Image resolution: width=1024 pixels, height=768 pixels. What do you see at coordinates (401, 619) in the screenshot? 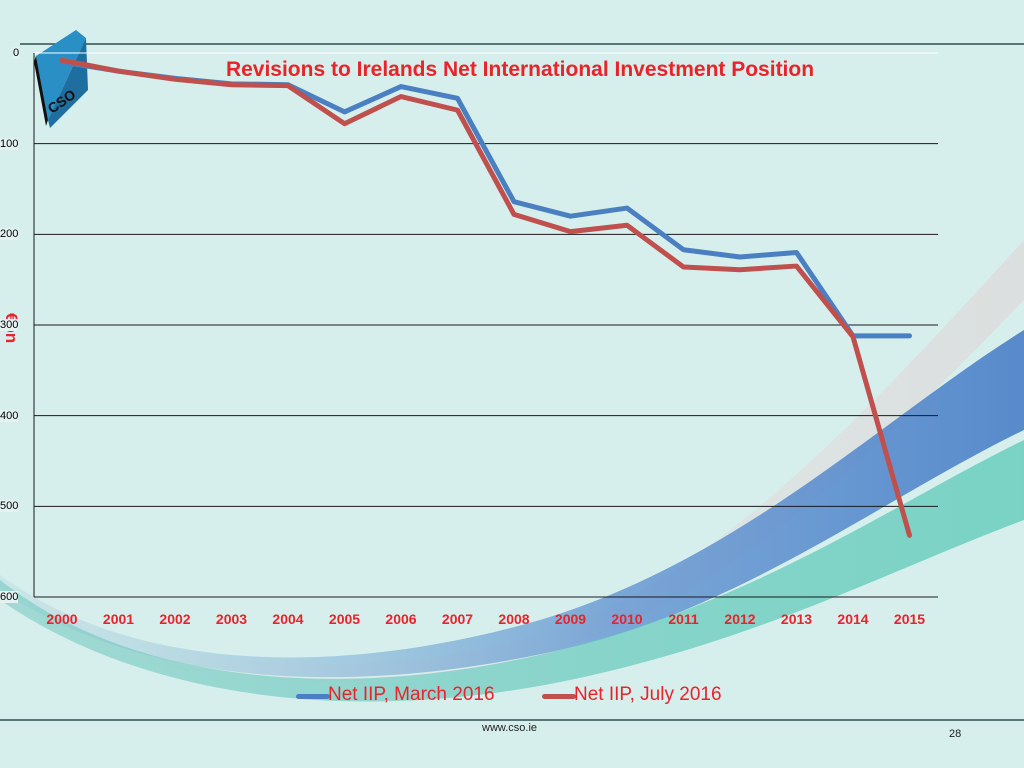
I see `x-tick-label: 2006` at bounding box center [401, 619].